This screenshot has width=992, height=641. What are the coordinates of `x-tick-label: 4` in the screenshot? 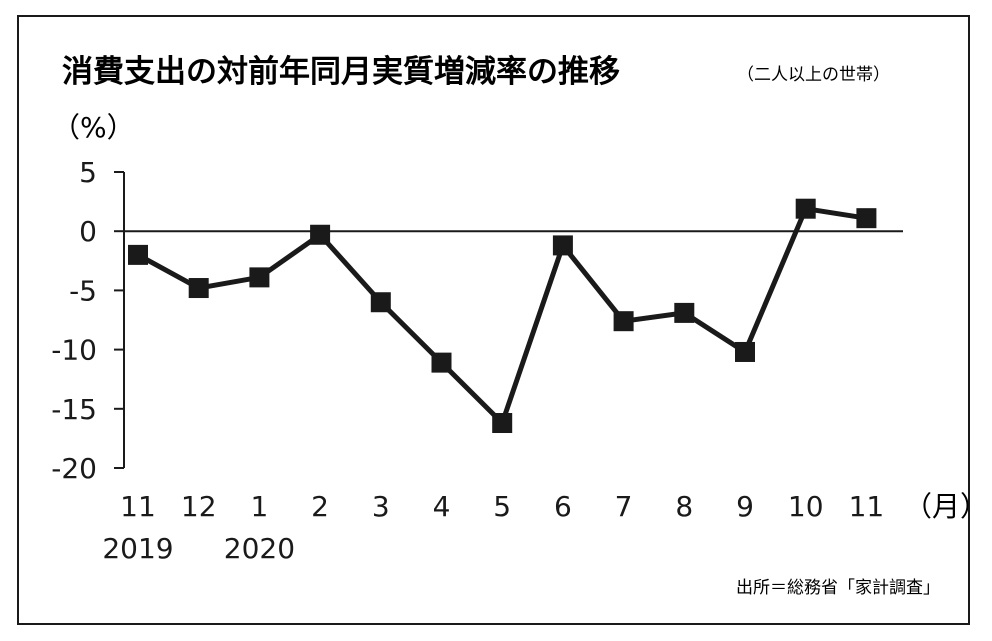 It's located at (442, 506).